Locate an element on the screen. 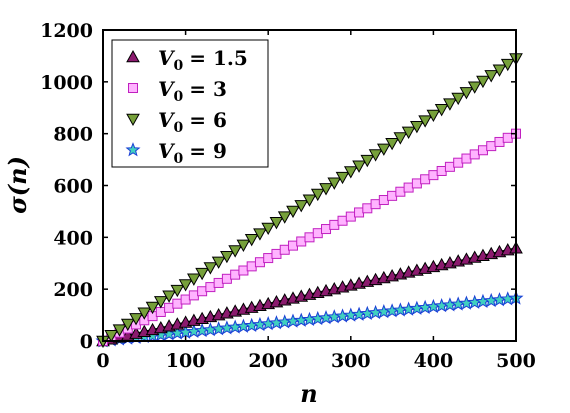  legend-label: V0 = 6 is located at coordinates (192, 122).